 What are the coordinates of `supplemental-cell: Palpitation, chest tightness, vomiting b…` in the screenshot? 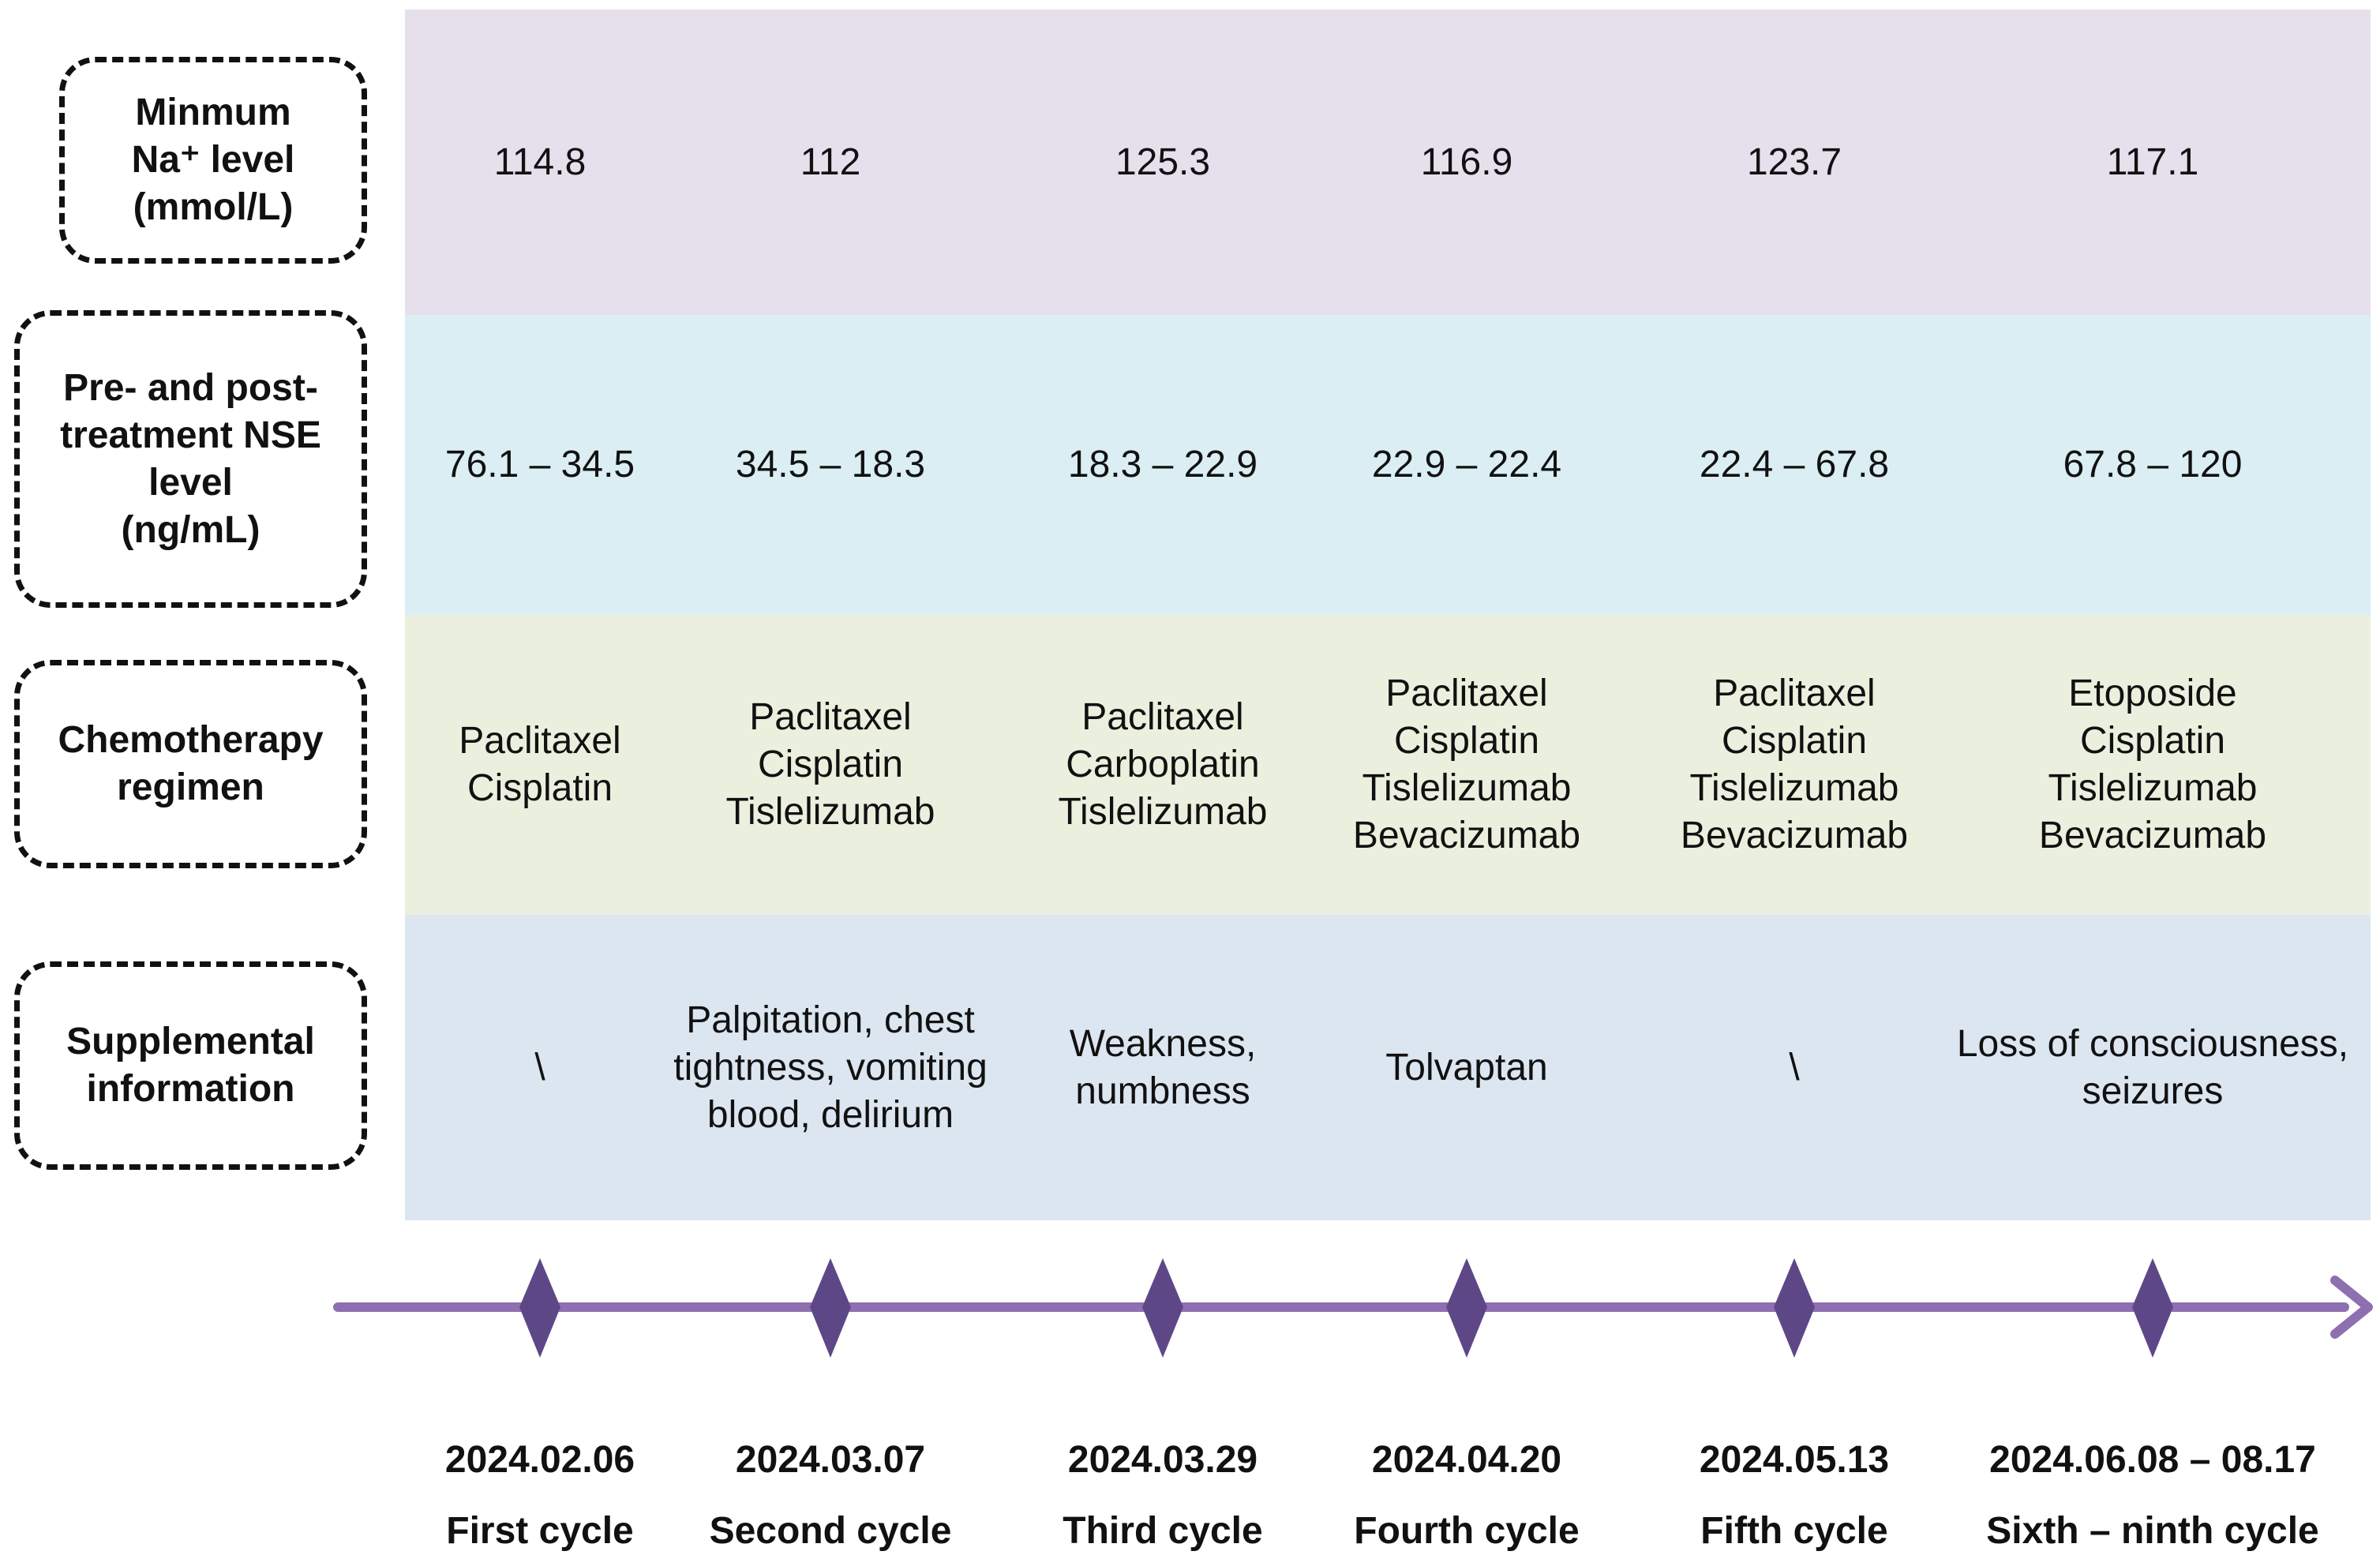 It's located at (830, 1067).